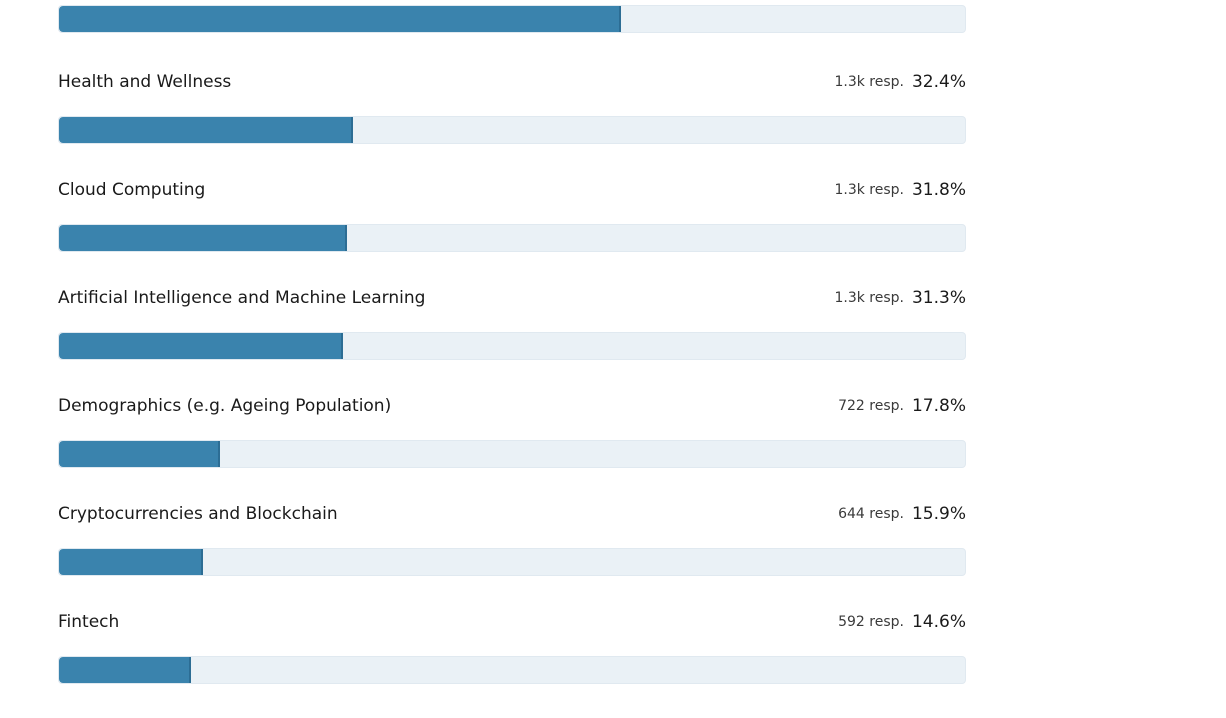 The width and height of the screenshot is (1226, 718). What do you see at coordinates (871, 622) in the screenshot?
I see `bar-response-count: 592 resp.` at bounding box center [871, 622].